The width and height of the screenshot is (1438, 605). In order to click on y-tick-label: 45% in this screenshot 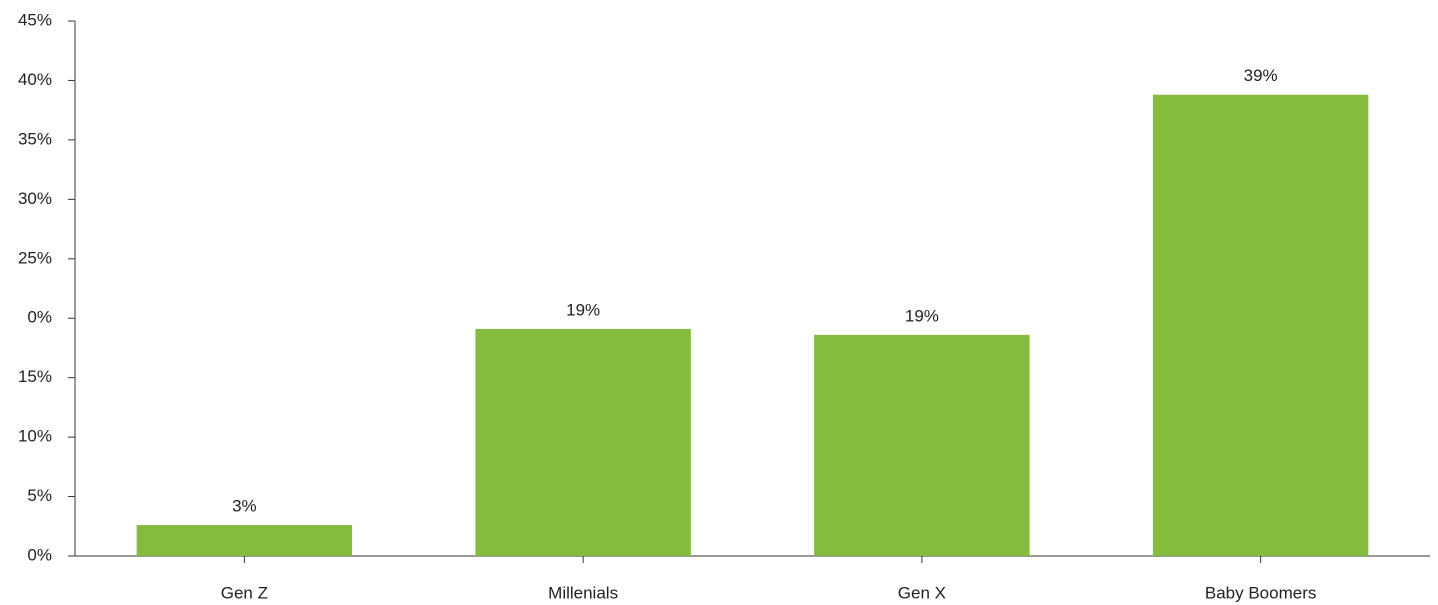, I will do `click(35, 19)`.